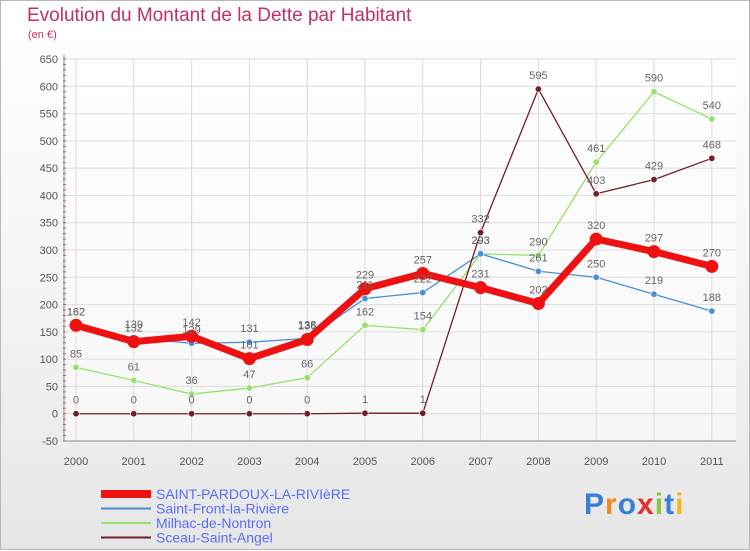 The width and height of the screenshot is (750, 551). I want to click on data-label: 47, so click(249, 375).